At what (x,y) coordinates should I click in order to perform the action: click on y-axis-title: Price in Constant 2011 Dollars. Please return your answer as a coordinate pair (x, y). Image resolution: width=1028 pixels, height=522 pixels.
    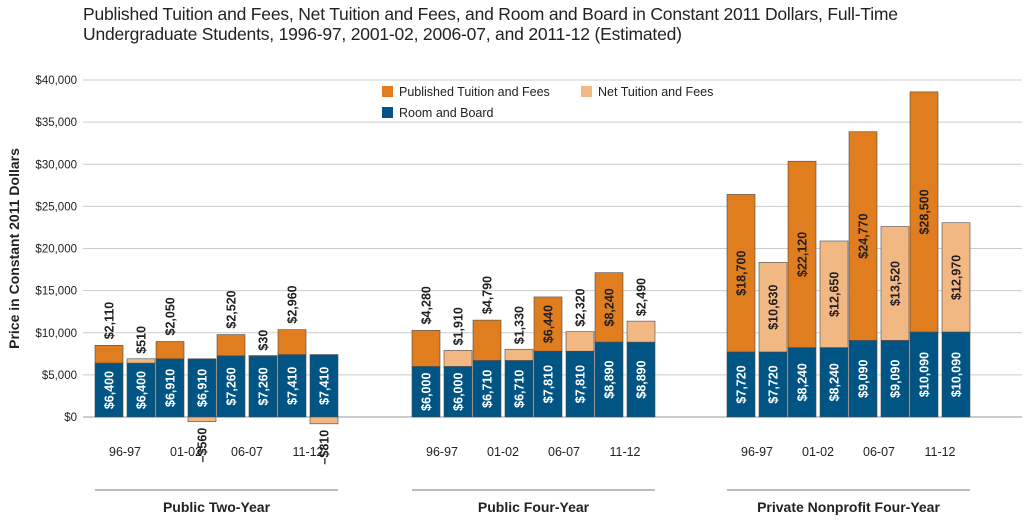
    Looking at the image, I should click on (14, 248).